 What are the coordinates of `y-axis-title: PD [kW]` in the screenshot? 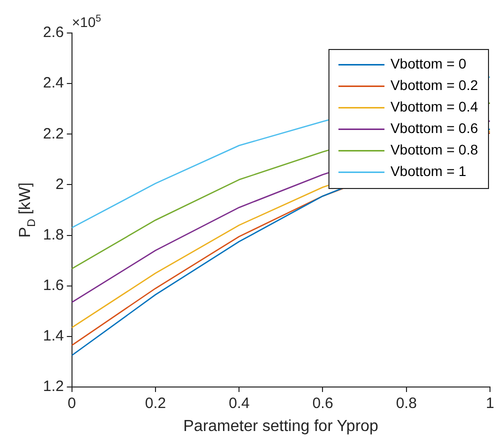 It's located at (27, 210).